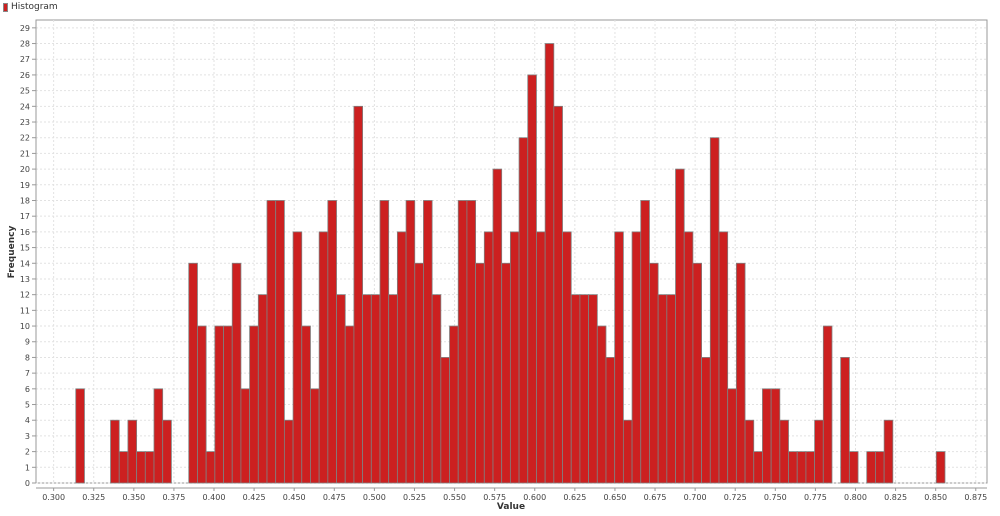 The image size is (1000, 516). What do you see at coordinates (454, 497) in the screenshot?
I see `x-tick-label: 0.550` at bounding box center [454, 497].